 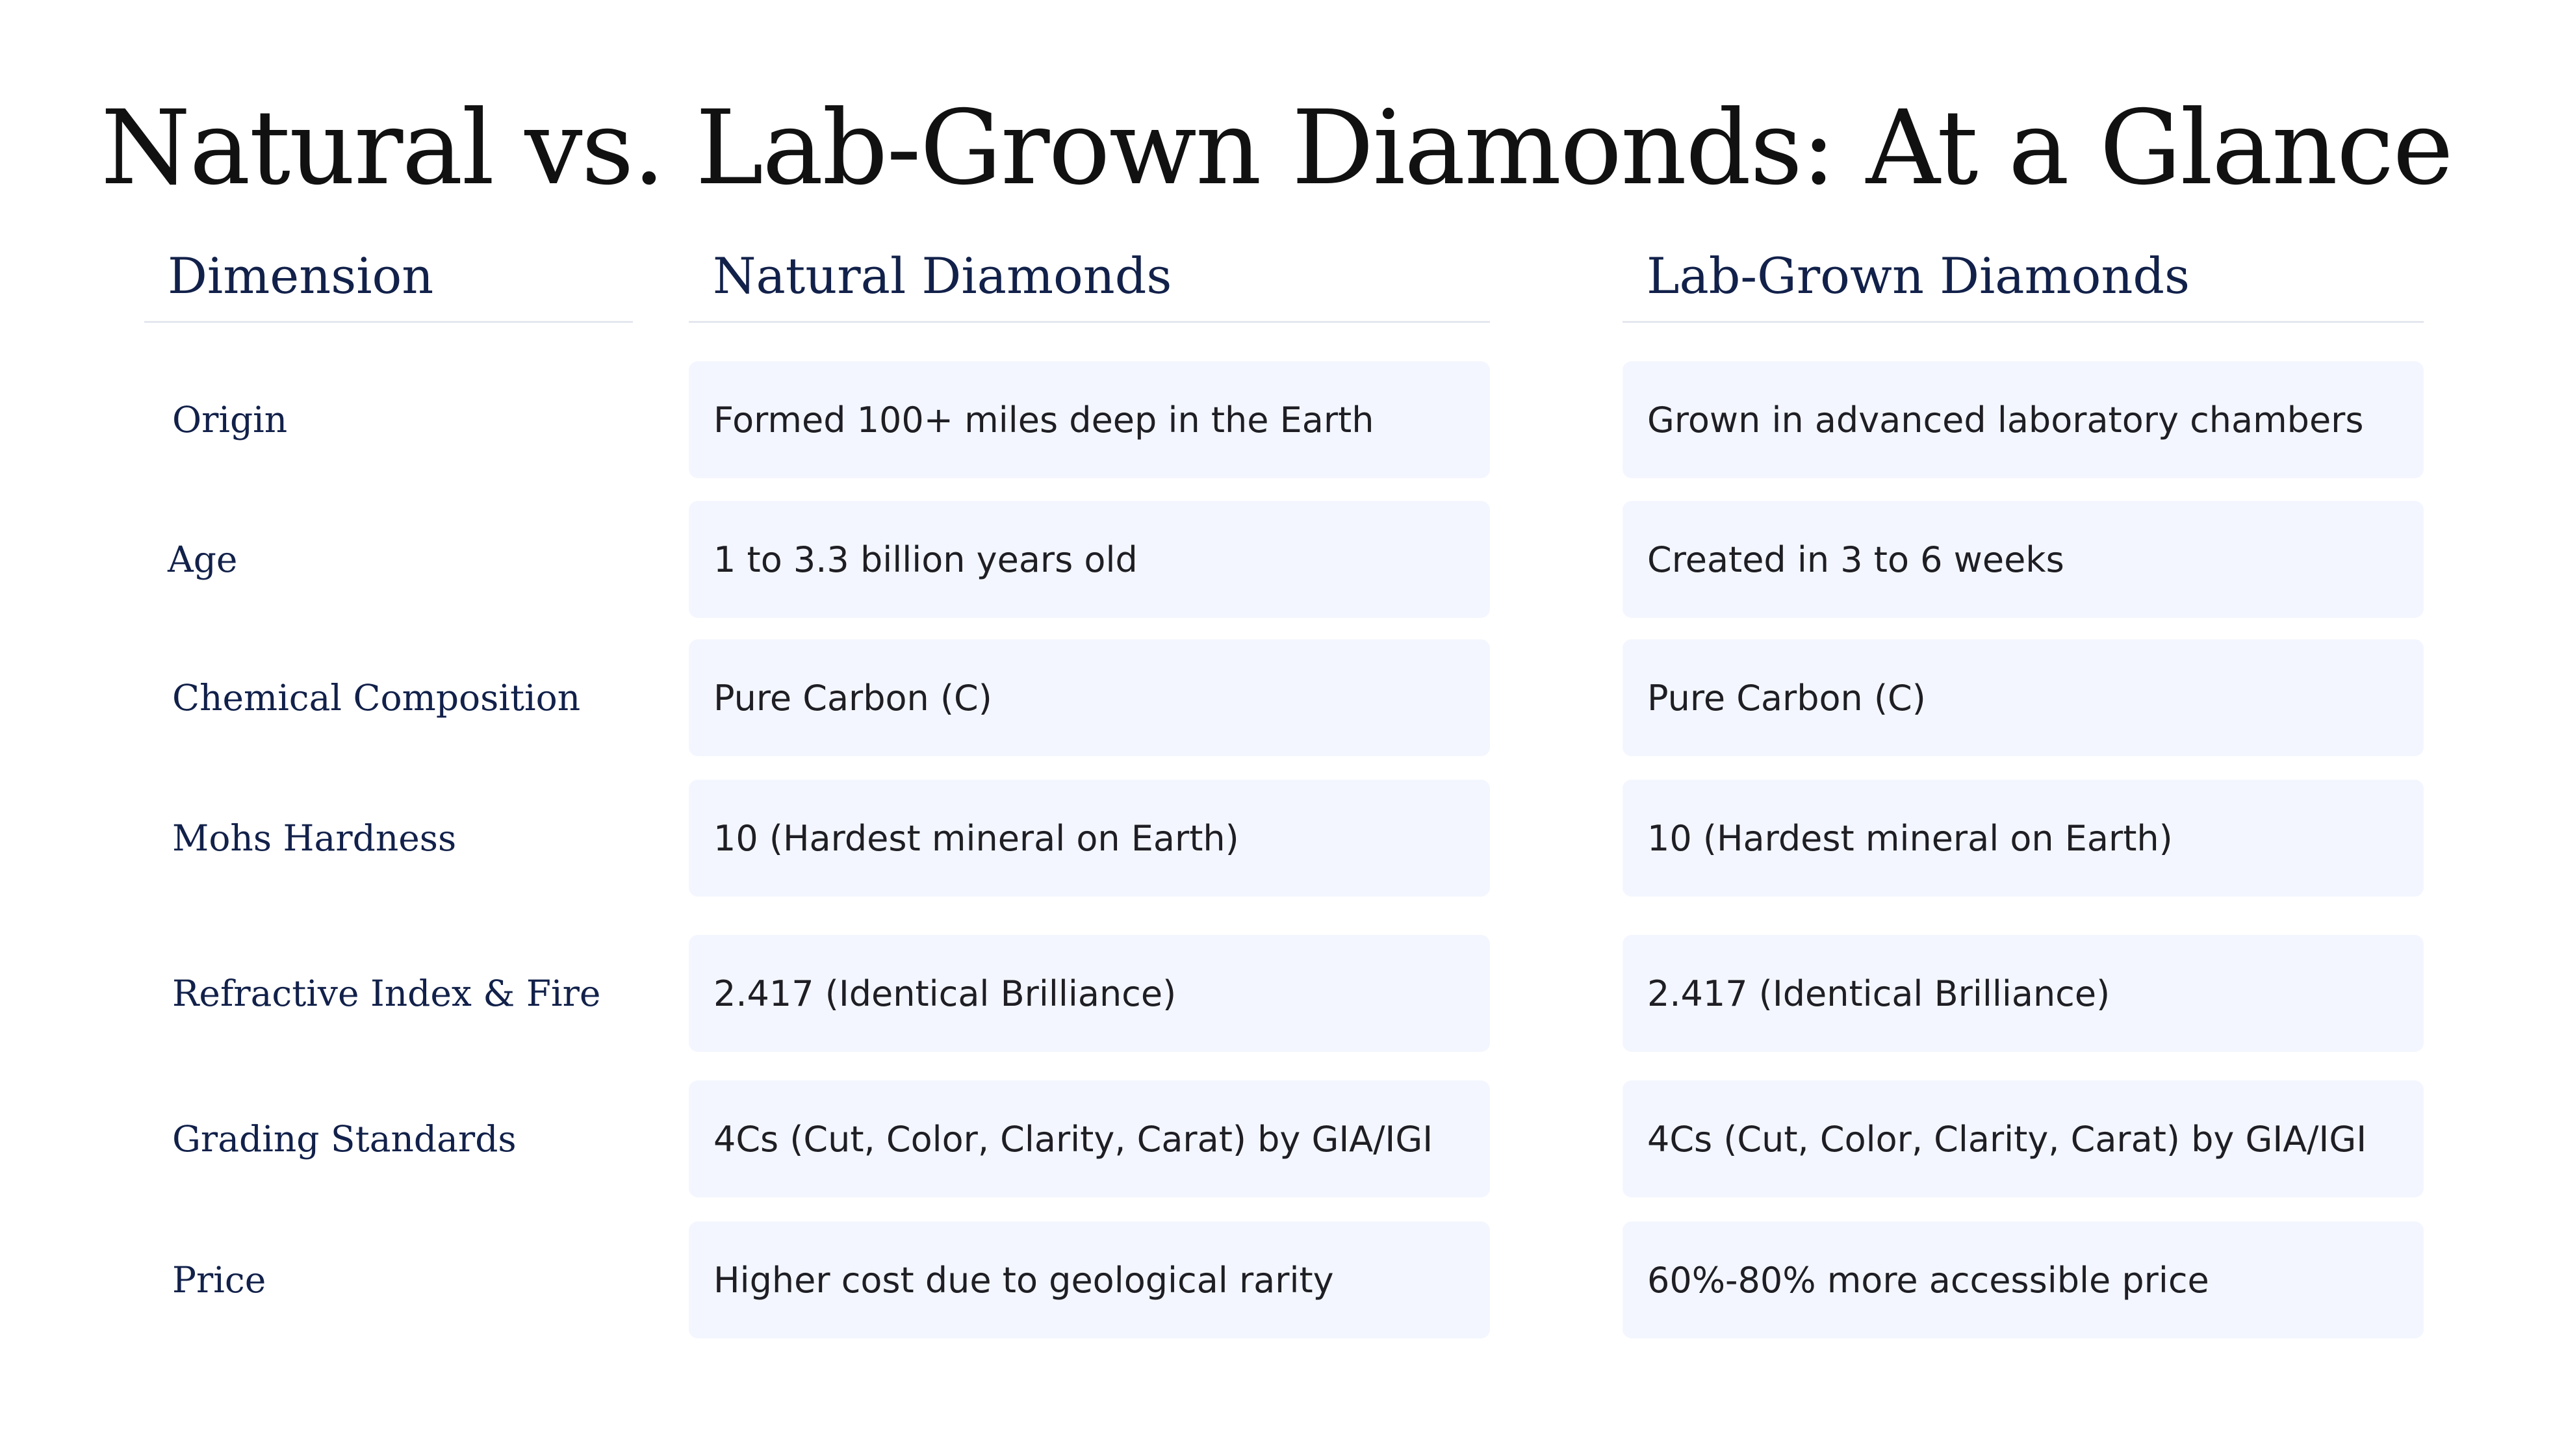 What do you see at coordinates (2023, 322) in the screenshot?
I see `header-divider-lab` at bounding box center [2023, 322].